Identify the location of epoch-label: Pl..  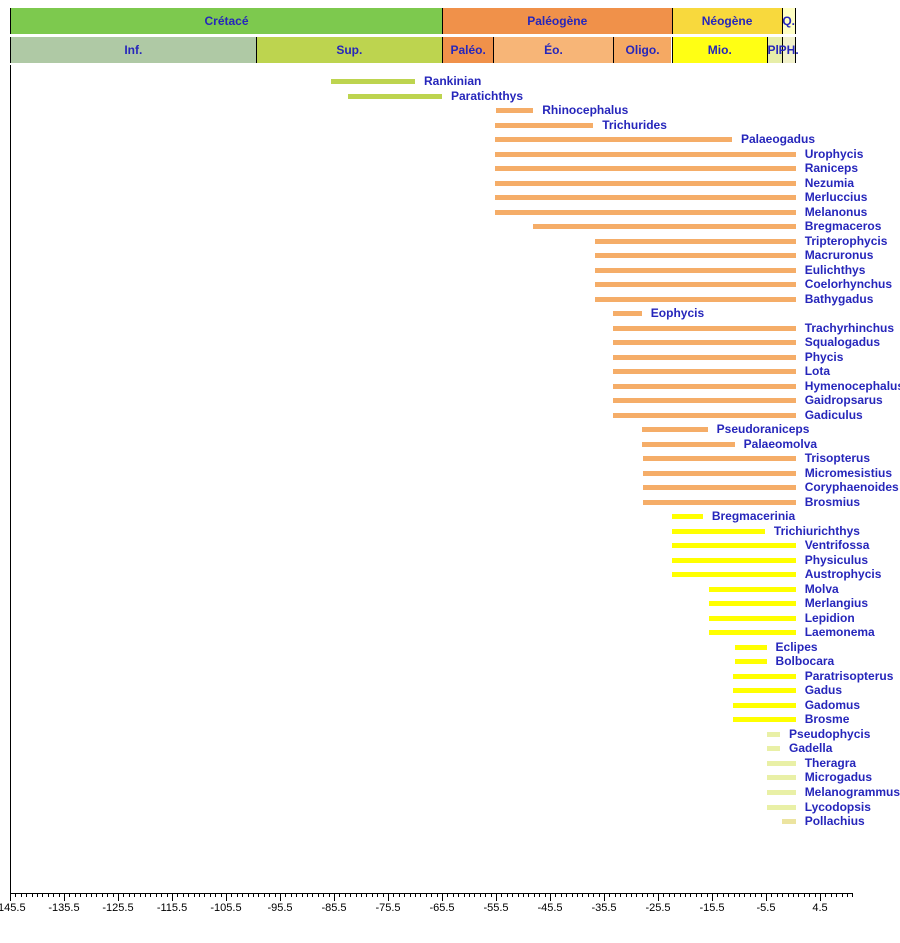
(775, 50).